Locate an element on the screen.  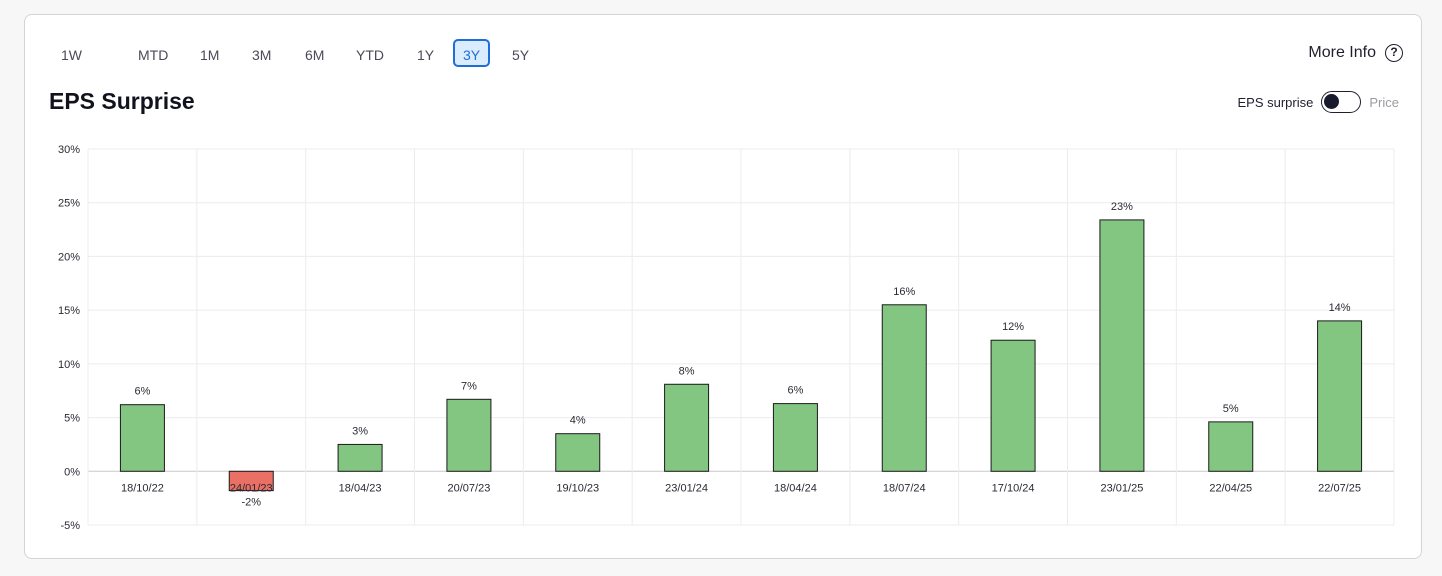
more-info-button: More Info ? is located at coordinates (1355, 53).